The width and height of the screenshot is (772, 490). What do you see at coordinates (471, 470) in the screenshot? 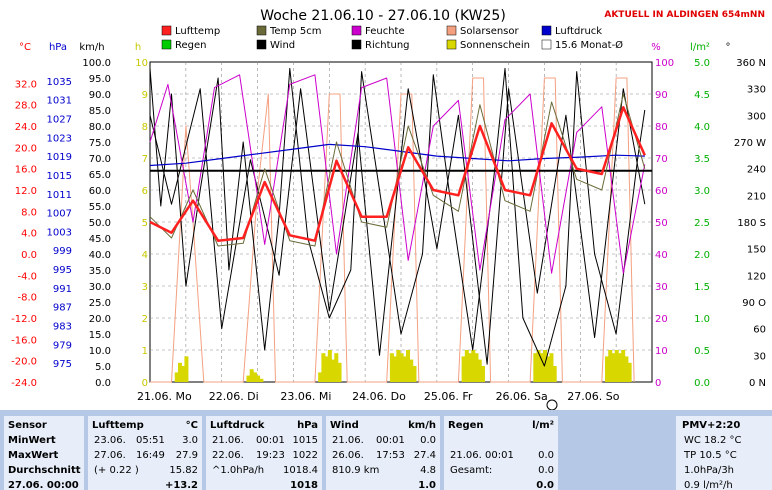
I see `regen-total-label: Gesamt:` at bounding box center [471, 470].